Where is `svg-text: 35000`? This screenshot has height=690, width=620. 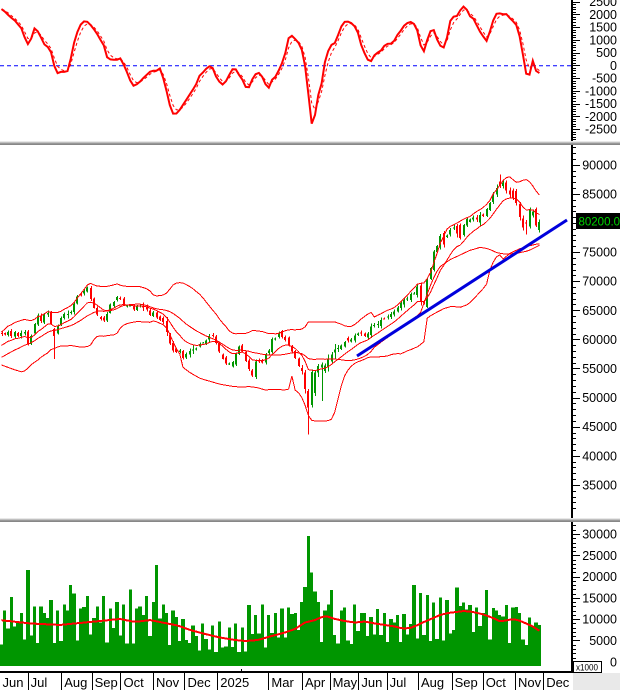 svg-text: 35000 is located at coordinates (599, 485).